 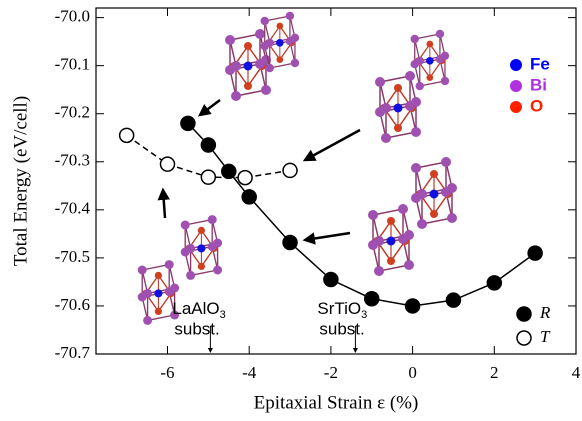 What do you see at coordinates (167, 372) in the screenshot?
I see `x-tick-label: -6` at bounding box center [167, 372].